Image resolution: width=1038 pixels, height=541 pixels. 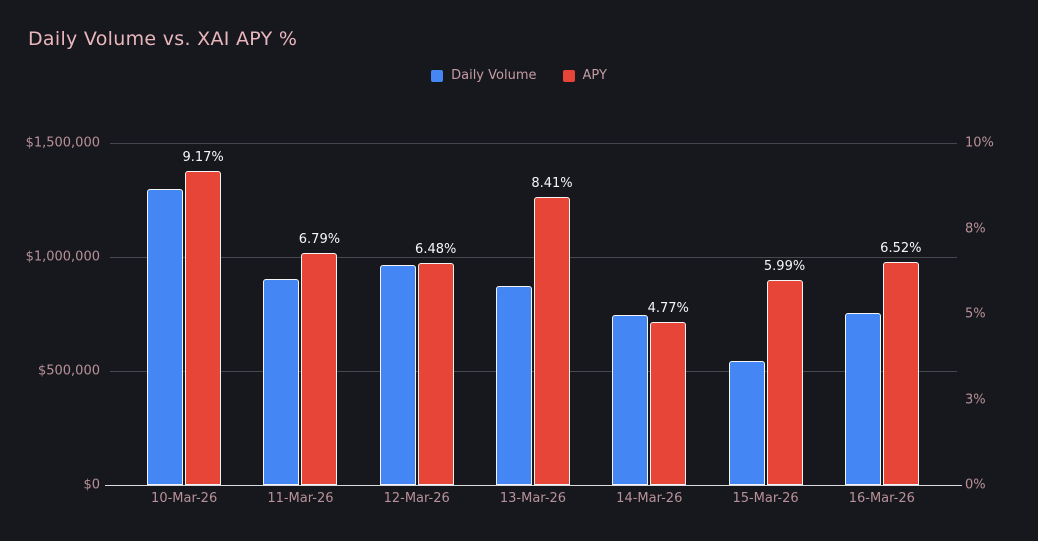 I want to click on y-axis-left-label: $0, so click(x=91, y=485).